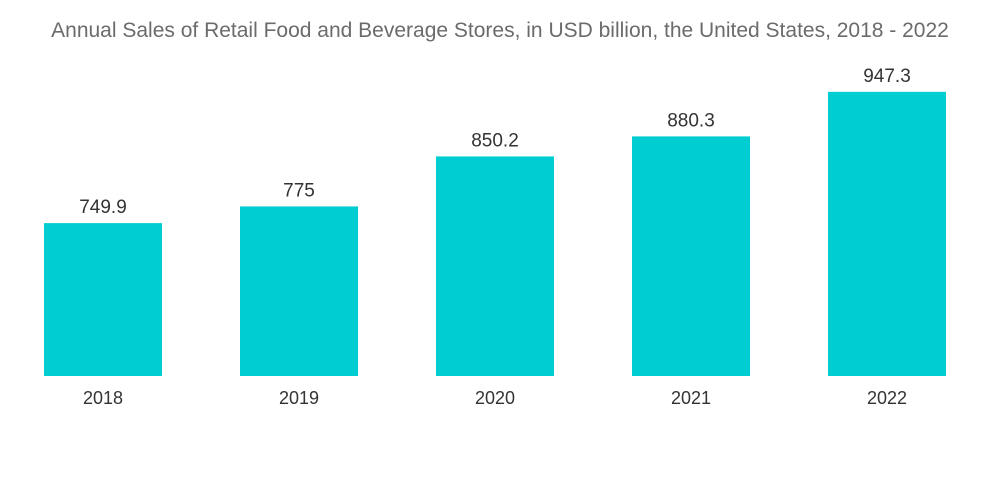 The height and width of the screenshot is (504, 1000). I want to click on x-tick-label-2021: 2021, so click(691, 398).